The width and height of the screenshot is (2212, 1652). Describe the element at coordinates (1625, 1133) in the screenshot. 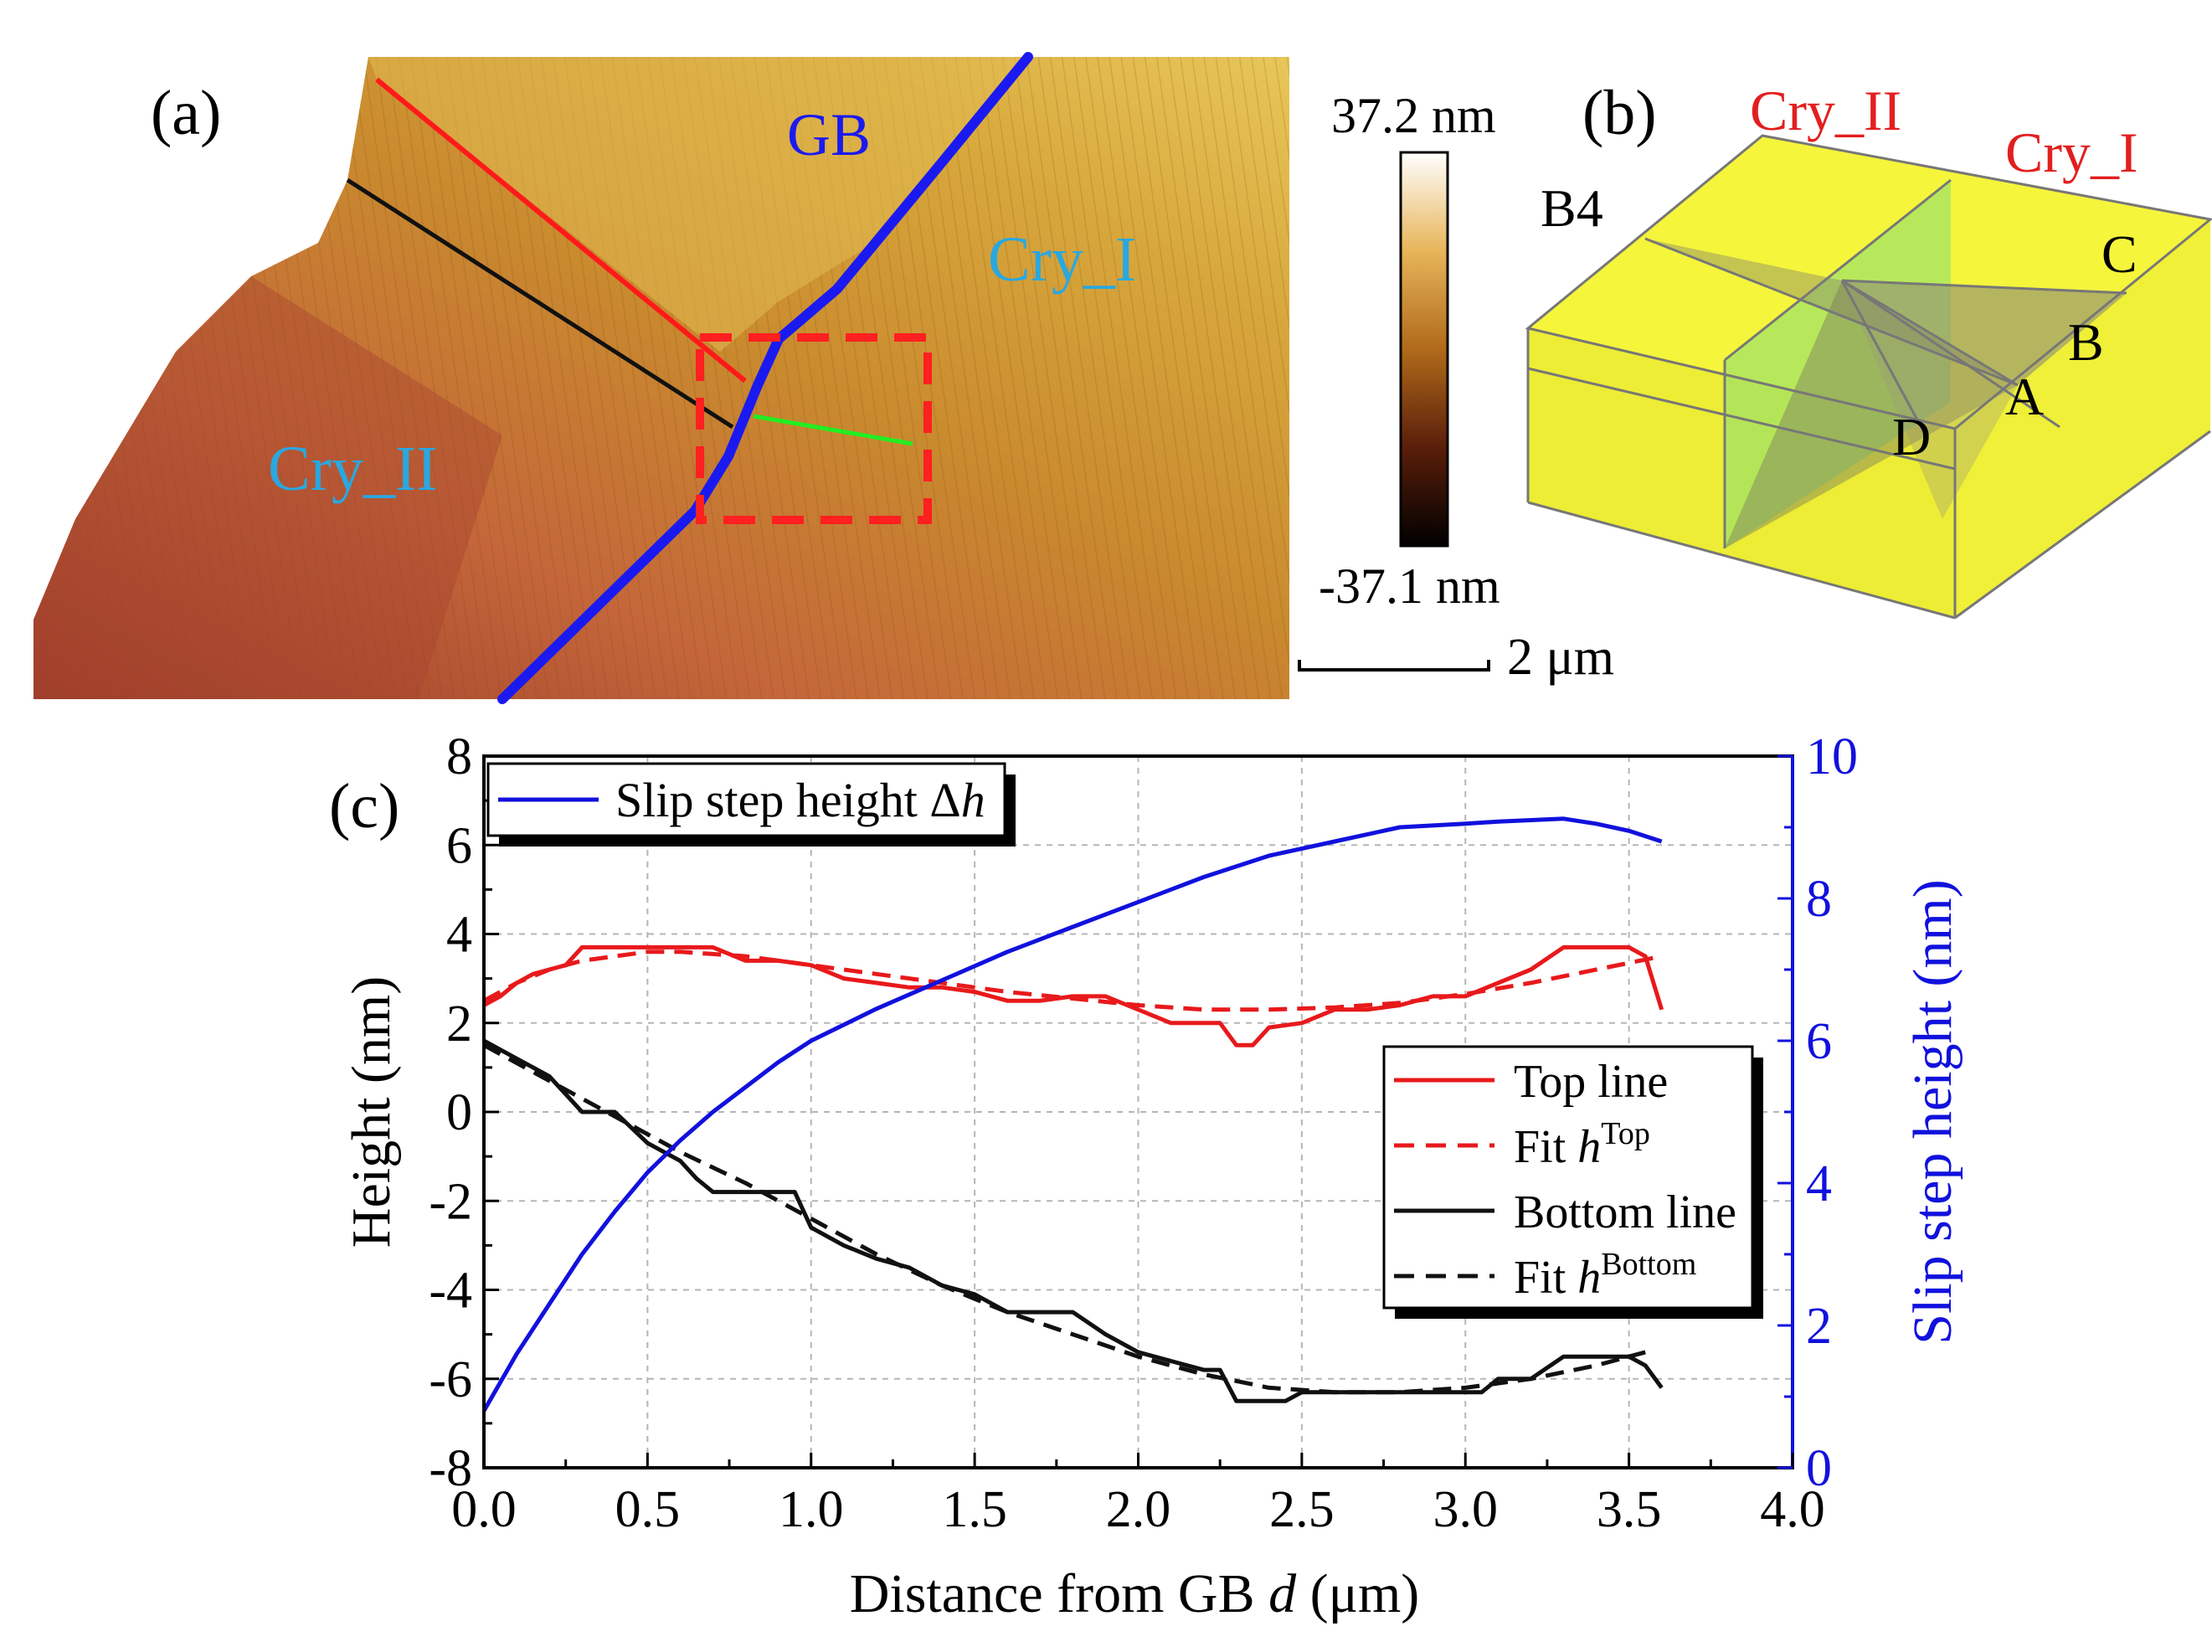

I see `legend-fit-top-sup: Top` at that location.